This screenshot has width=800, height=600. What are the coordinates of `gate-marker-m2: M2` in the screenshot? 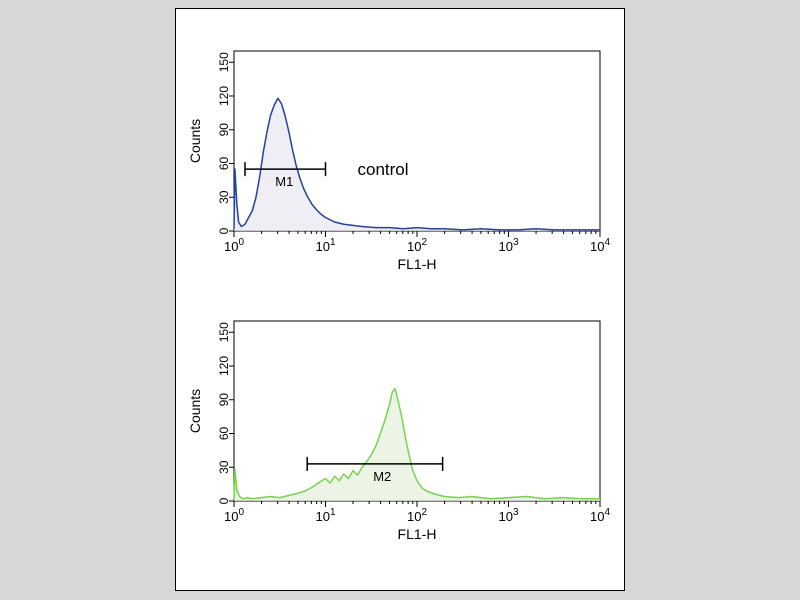 It's located at (375, 470).